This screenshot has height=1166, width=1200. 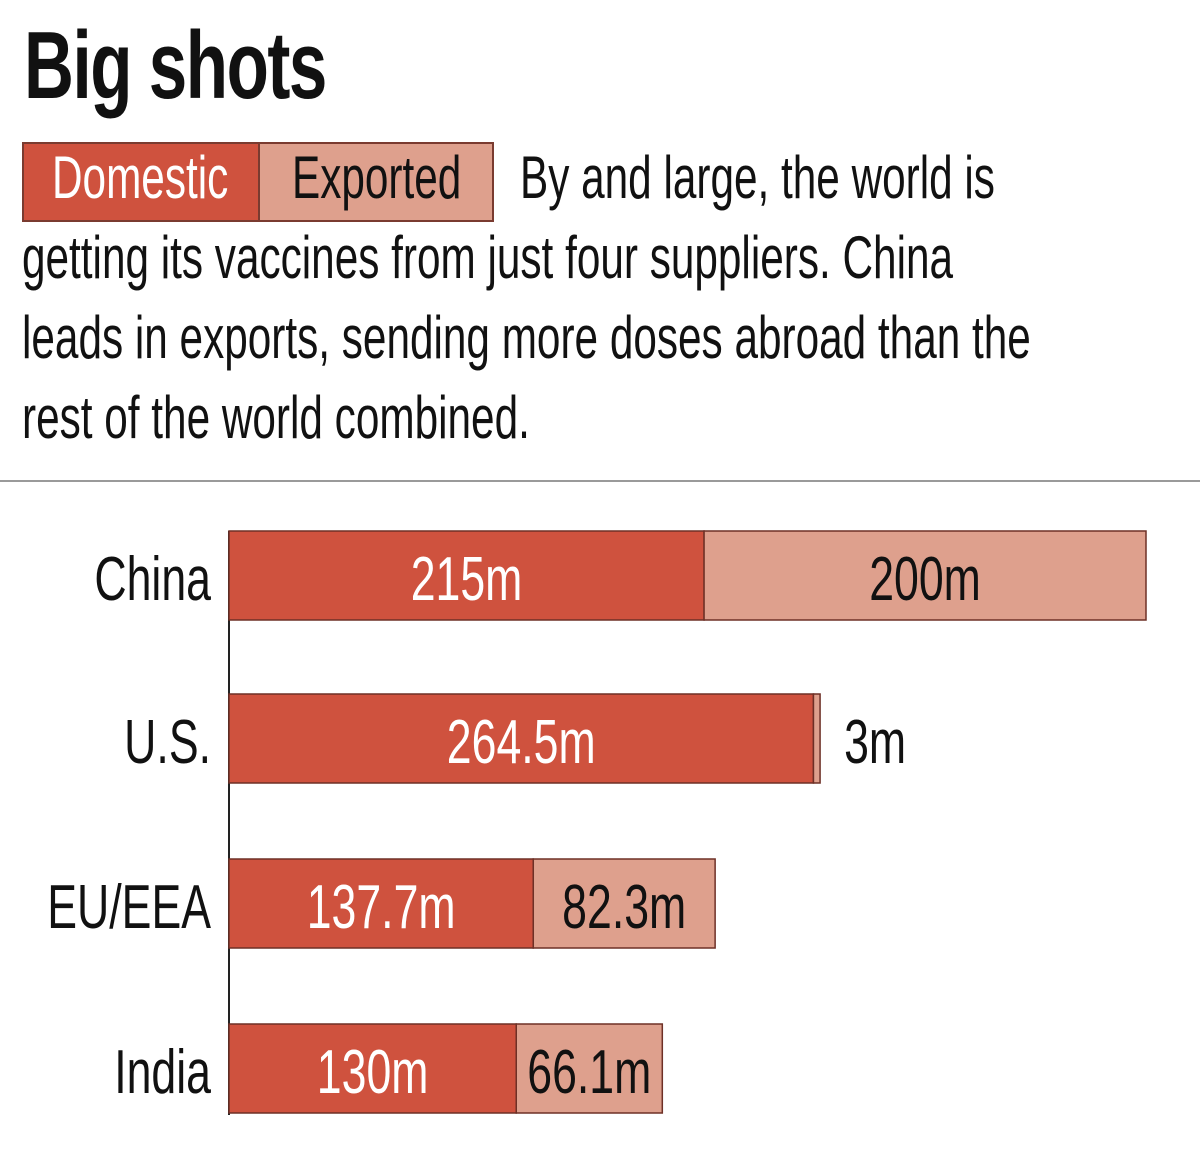 What do you see at coordinates (521, 742) in the screenshot?
I see `data-label-domestic: 264.5m` at bounding box center [521, 742].